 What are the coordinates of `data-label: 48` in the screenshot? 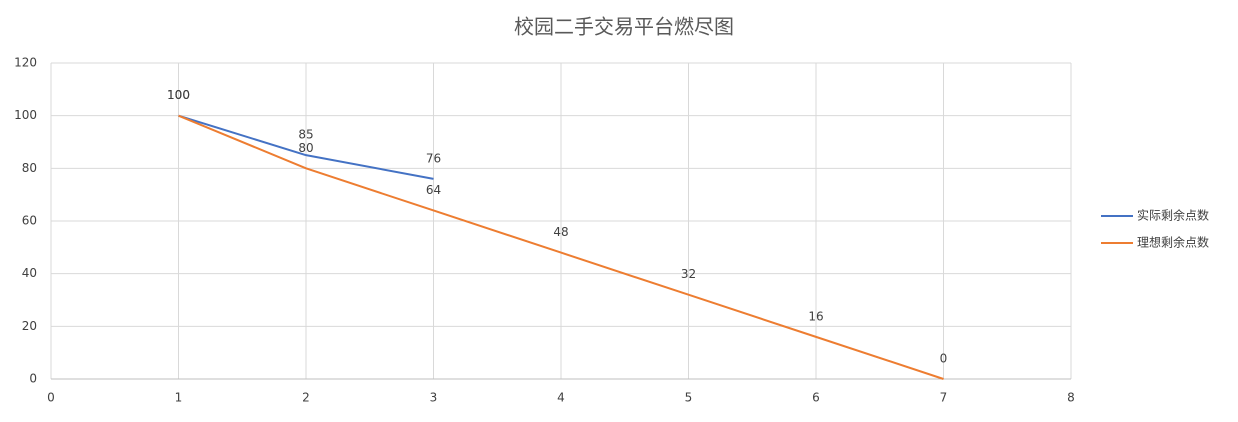 It's located at (560, 232).